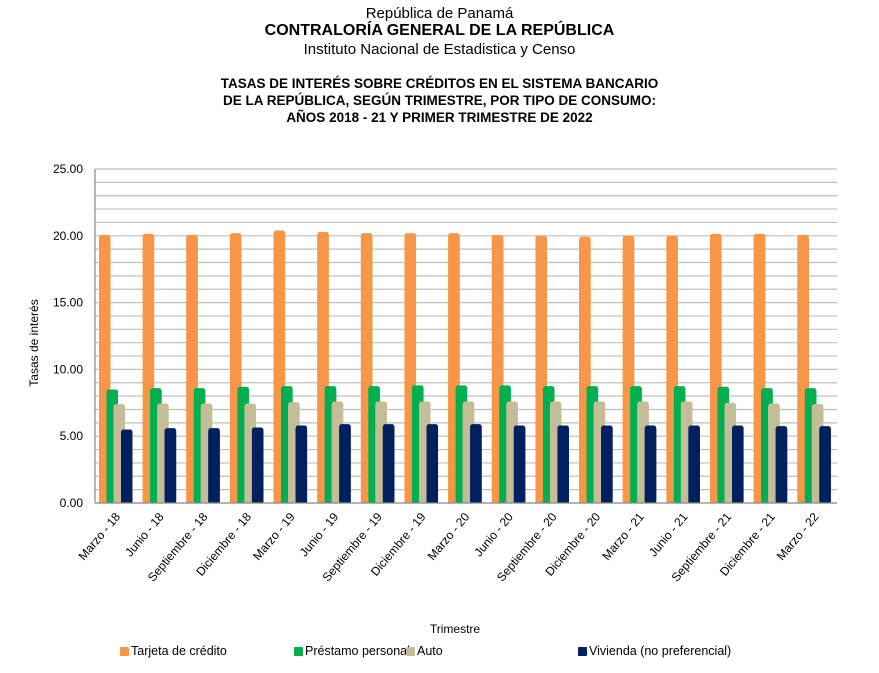 This screenshot has width=879, height=673. I want to click on header-institution: CONTRALORÍA GENERAL DE LA REPÚBLICA, so click(439, 30).